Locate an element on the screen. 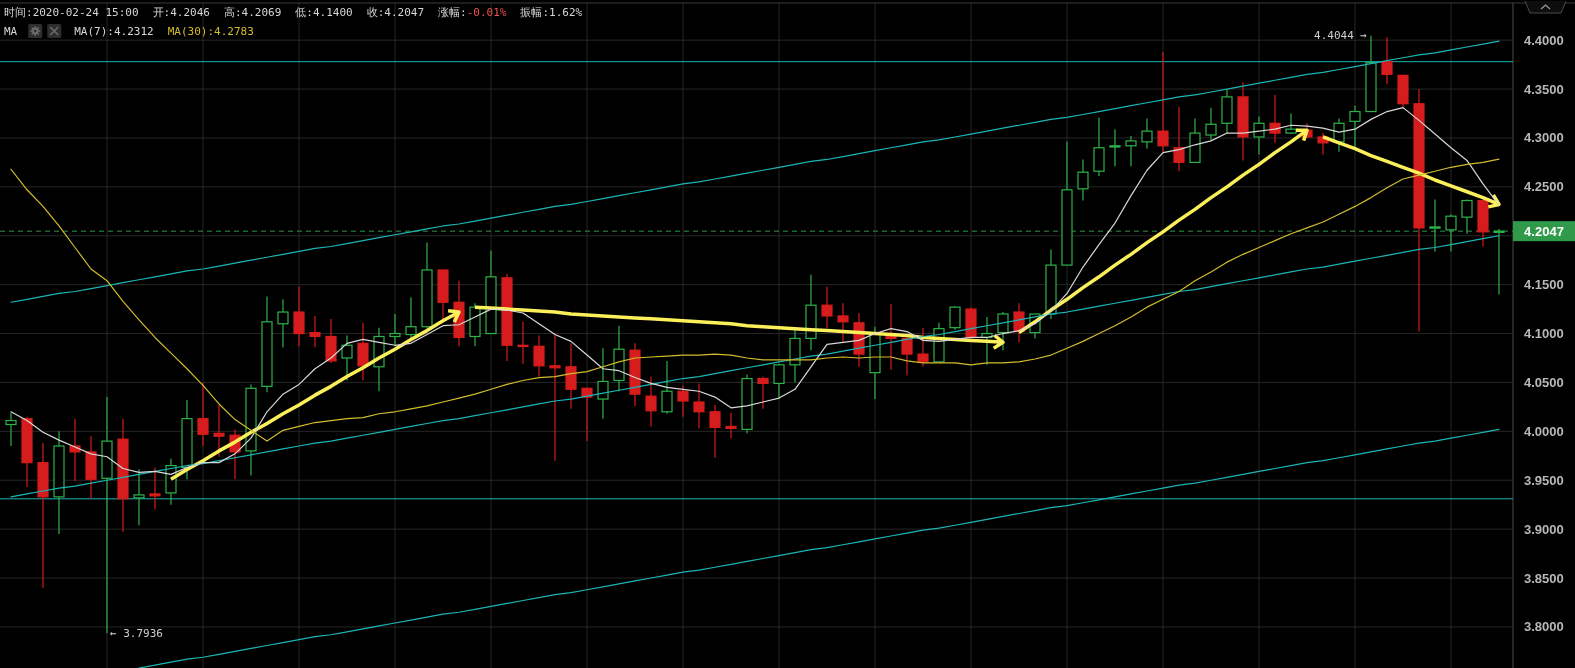 The height and width of the screenshot is (668, 1575). y-tick-label: 4.0500 is located at coordinates (1544, 382).